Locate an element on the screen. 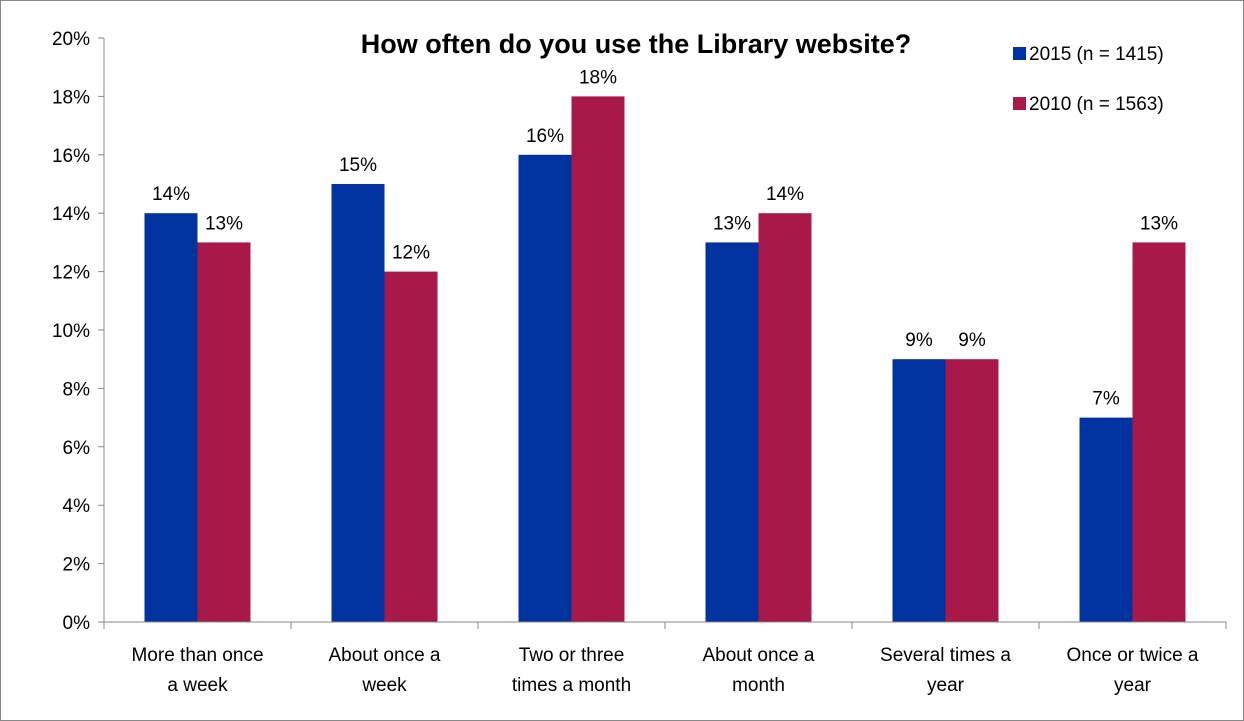 Image resolution: width=1244 pixels, height=721 pixels. x-category-label: a week is located at coordinates (197, 685).